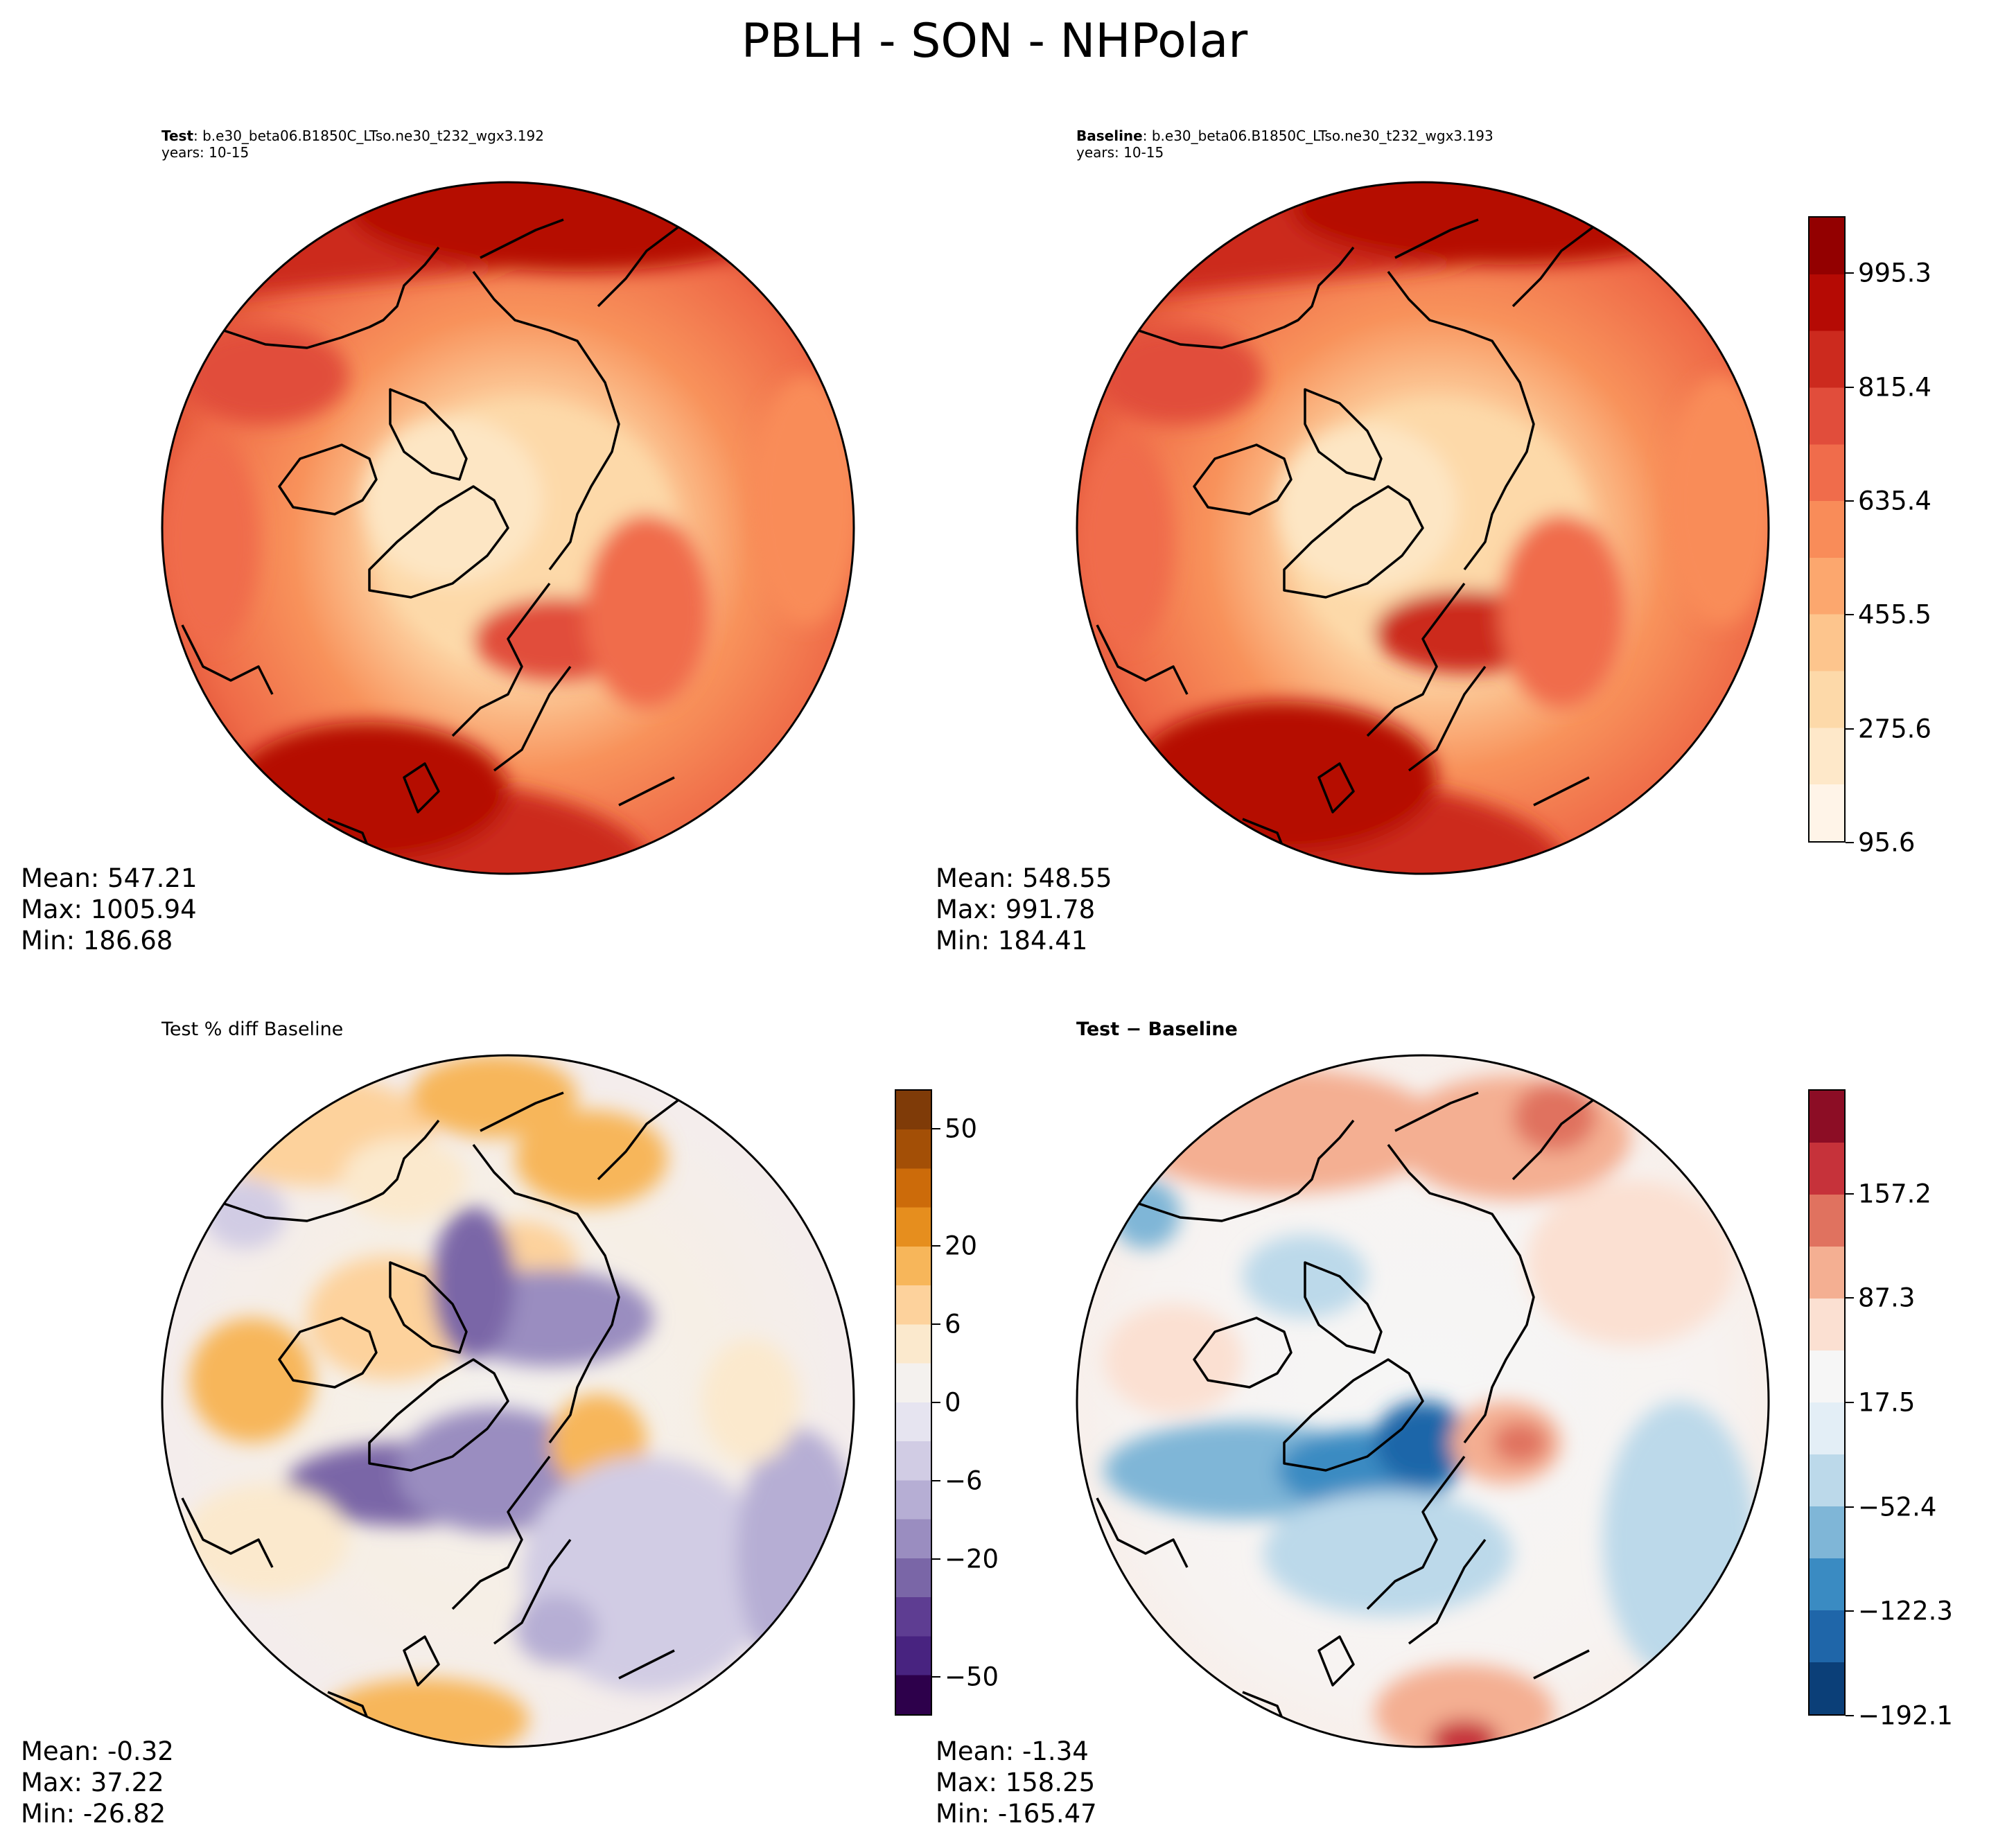 The width and height of the screenshot is (1989, 1848). What do you see at coordinates (964, 1481) in the screenshot?
I see `pct-diff-colorbar-tick-label: −6` at bounding box center [964, 1481].